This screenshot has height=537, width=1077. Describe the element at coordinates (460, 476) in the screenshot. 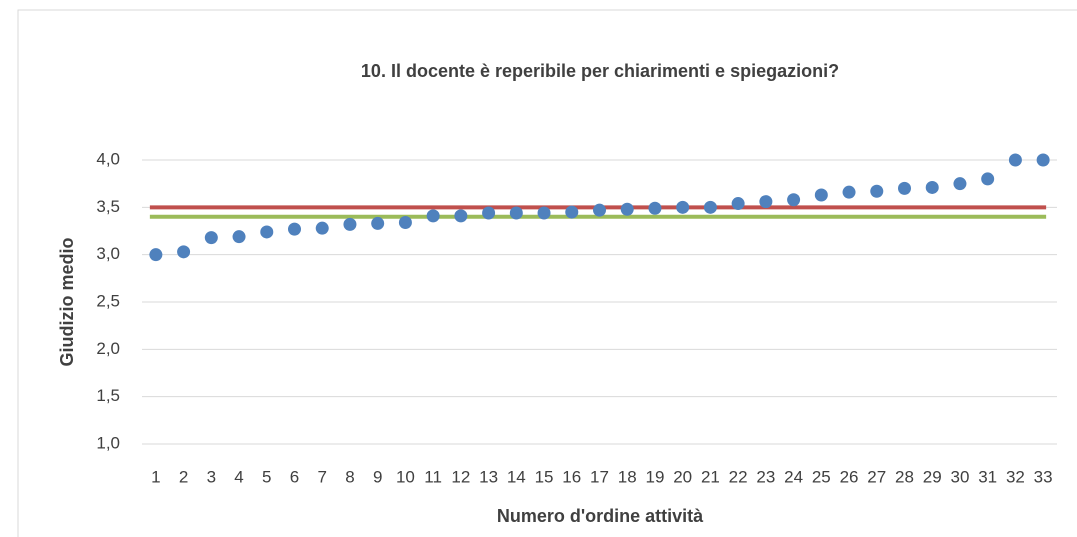

I see `x-tick-label: 12` at that location.